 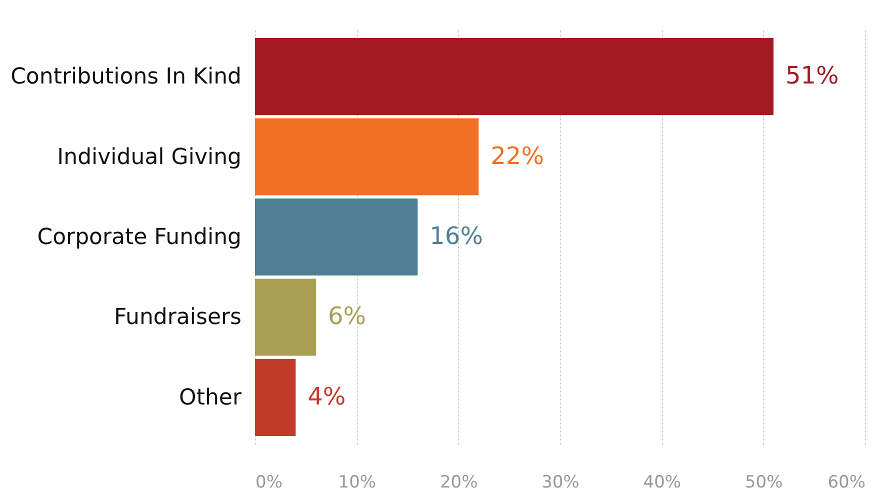 I want to click on x-tick-label: 60%, so click(x=847, y=482).